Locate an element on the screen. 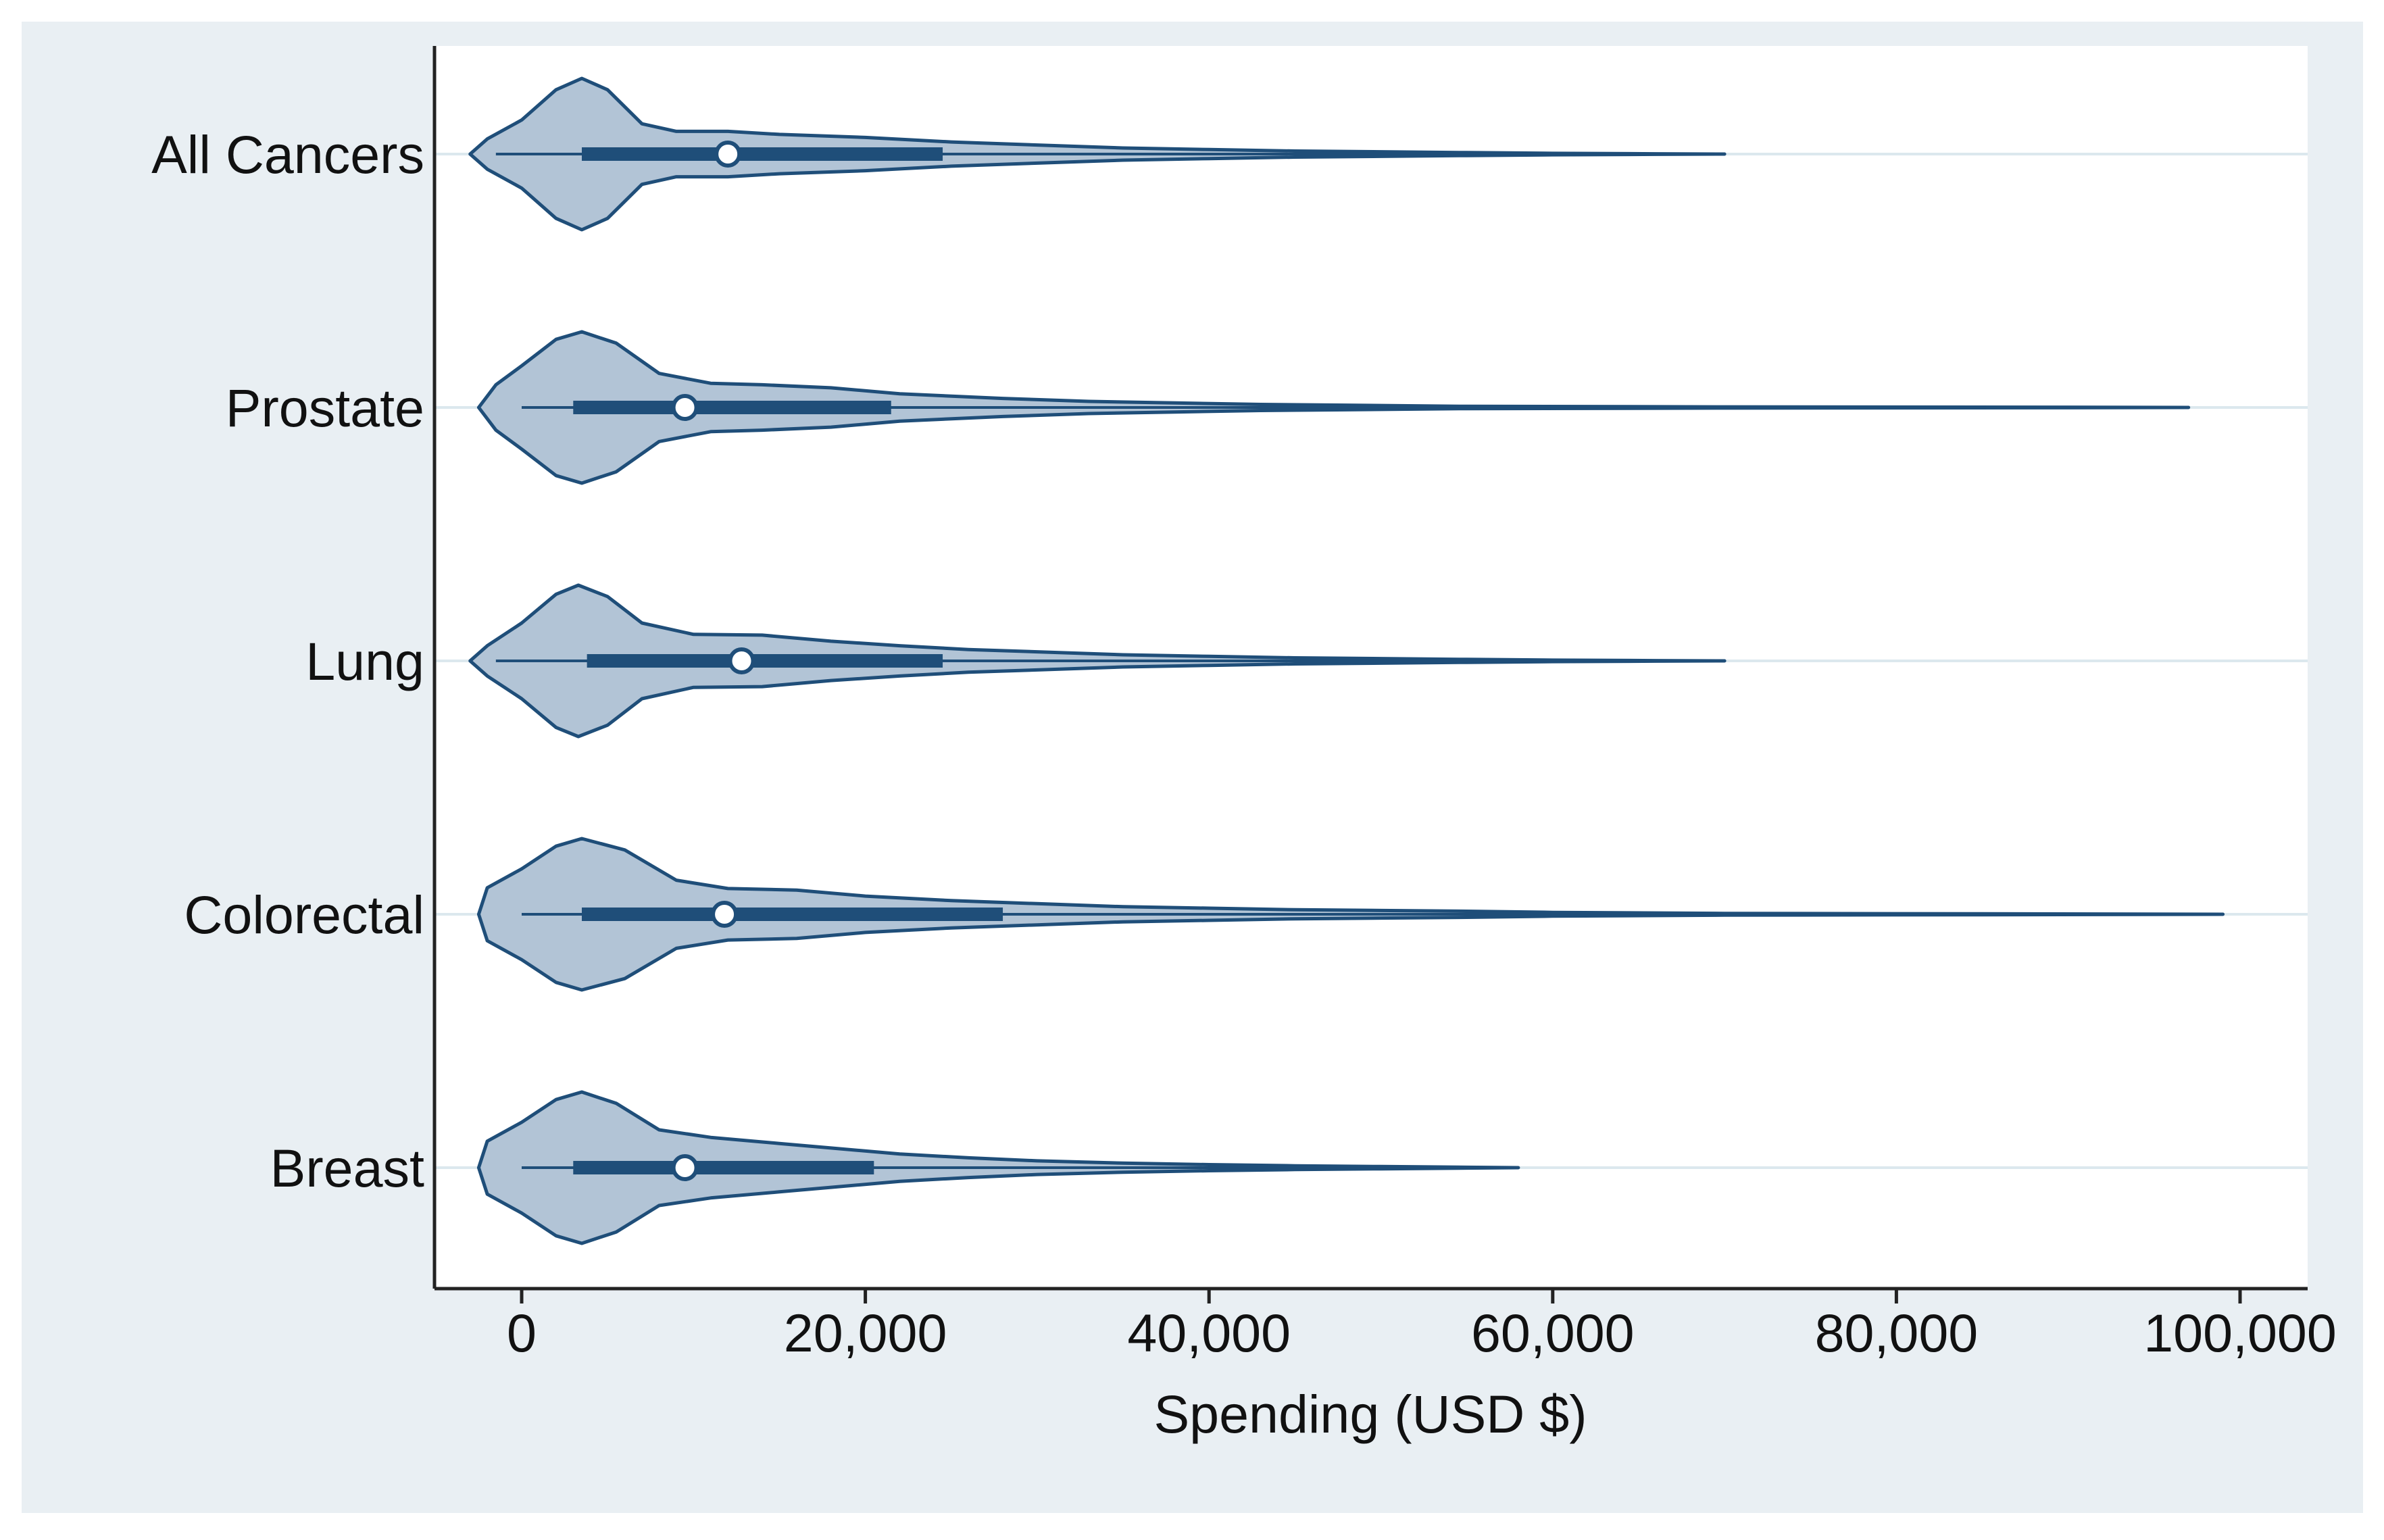 This screenshot has width=2384, height=1540. category-label: Prostate is located at coordinates (325, 408).